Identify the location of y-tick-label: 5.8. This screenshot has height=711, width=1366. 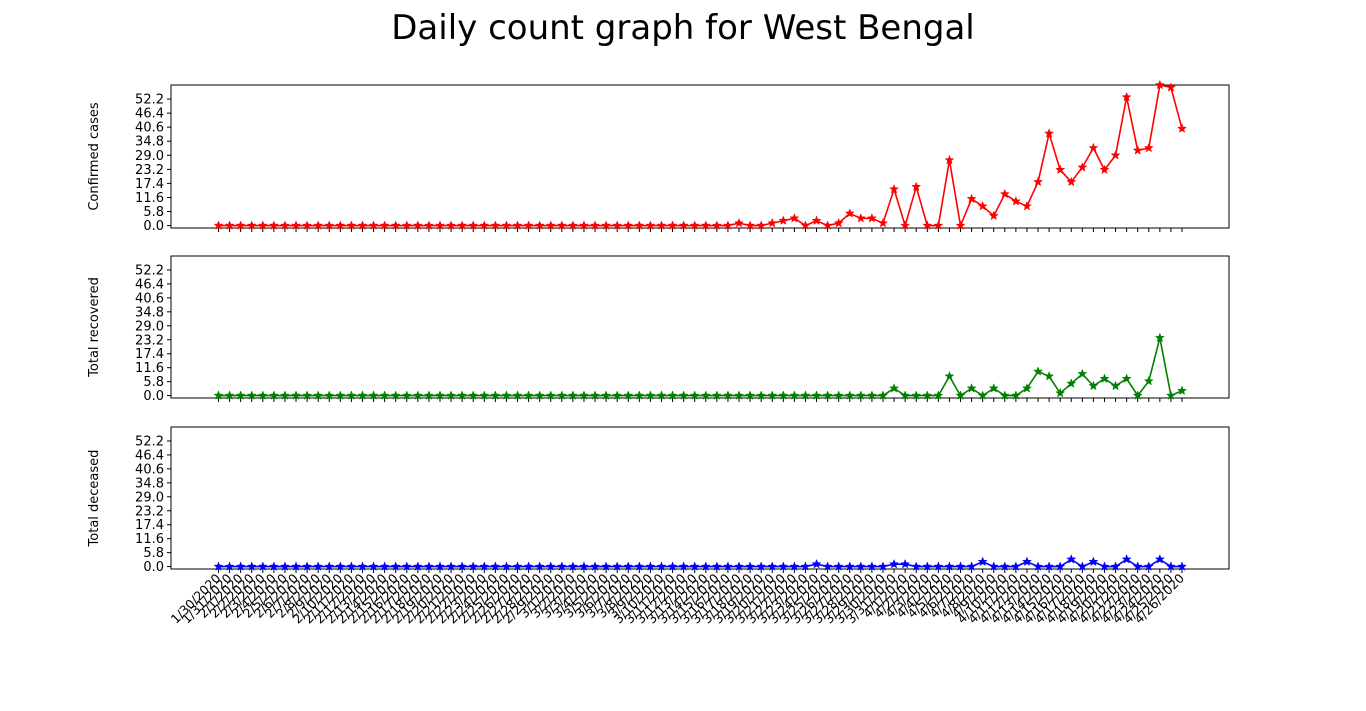
(153, 382).